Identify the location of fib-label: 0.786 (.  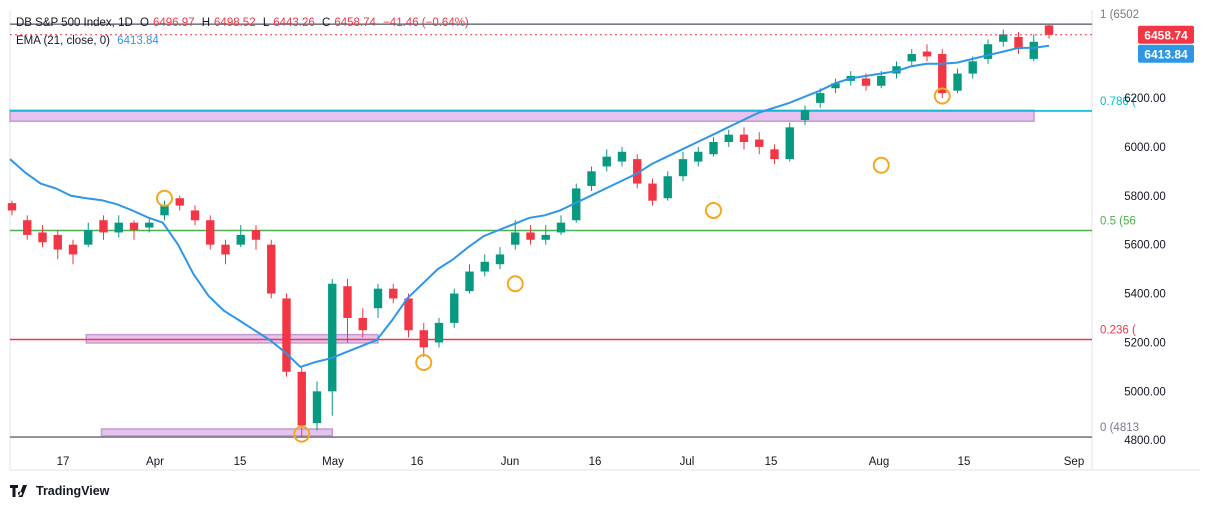
(1118, 102).